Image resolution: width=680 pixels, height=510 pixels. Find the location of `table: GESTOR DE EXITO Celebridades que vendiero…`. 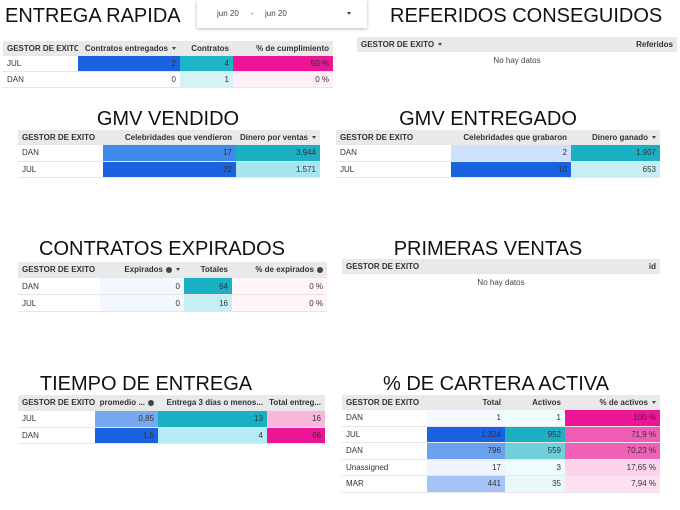

table: GESTOR DE EXITO Celebridades que vendiero… is located at coordinates (169, 158).